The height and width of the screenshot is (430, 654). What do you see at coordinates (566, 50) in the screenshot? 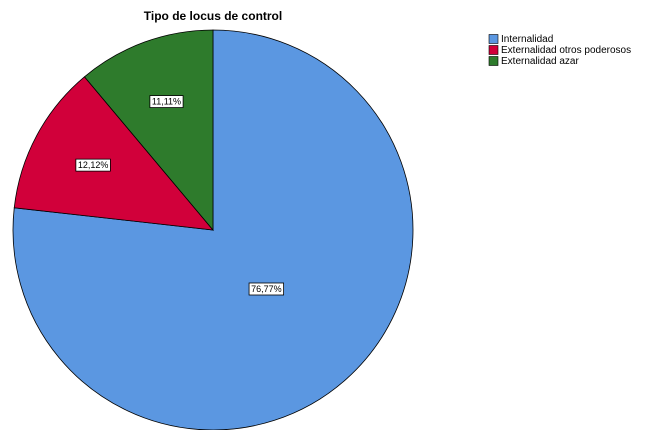
I see `legend-label: Externalidad otros poderosos` at bounding box center [566, 50].